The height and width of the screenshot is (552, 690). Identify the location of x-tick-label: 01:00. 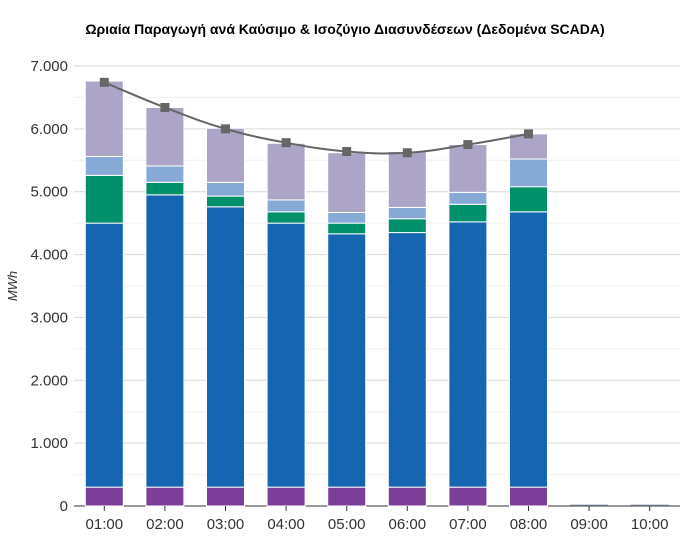
(105, 524).